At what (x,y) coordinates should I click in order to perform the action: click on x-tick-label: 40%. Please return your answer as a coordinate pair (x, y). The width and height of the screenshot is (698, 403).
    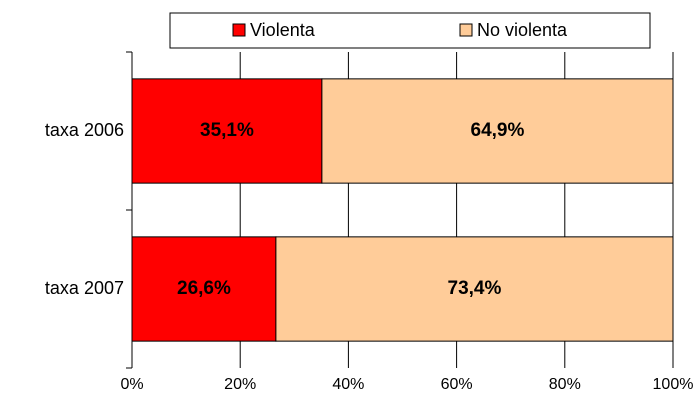
    Looking at the image, I should click on (348, 384).